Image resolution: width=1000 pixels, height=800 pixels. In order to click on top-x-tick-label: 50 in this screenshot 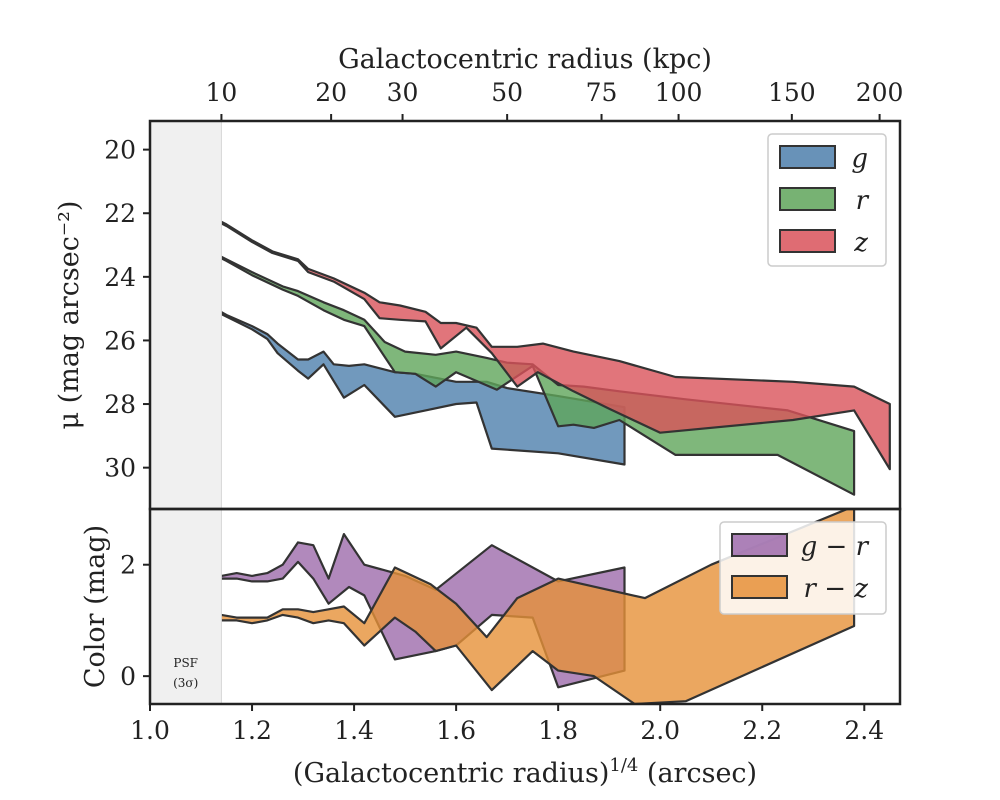, I will do `click(507, 92)`.